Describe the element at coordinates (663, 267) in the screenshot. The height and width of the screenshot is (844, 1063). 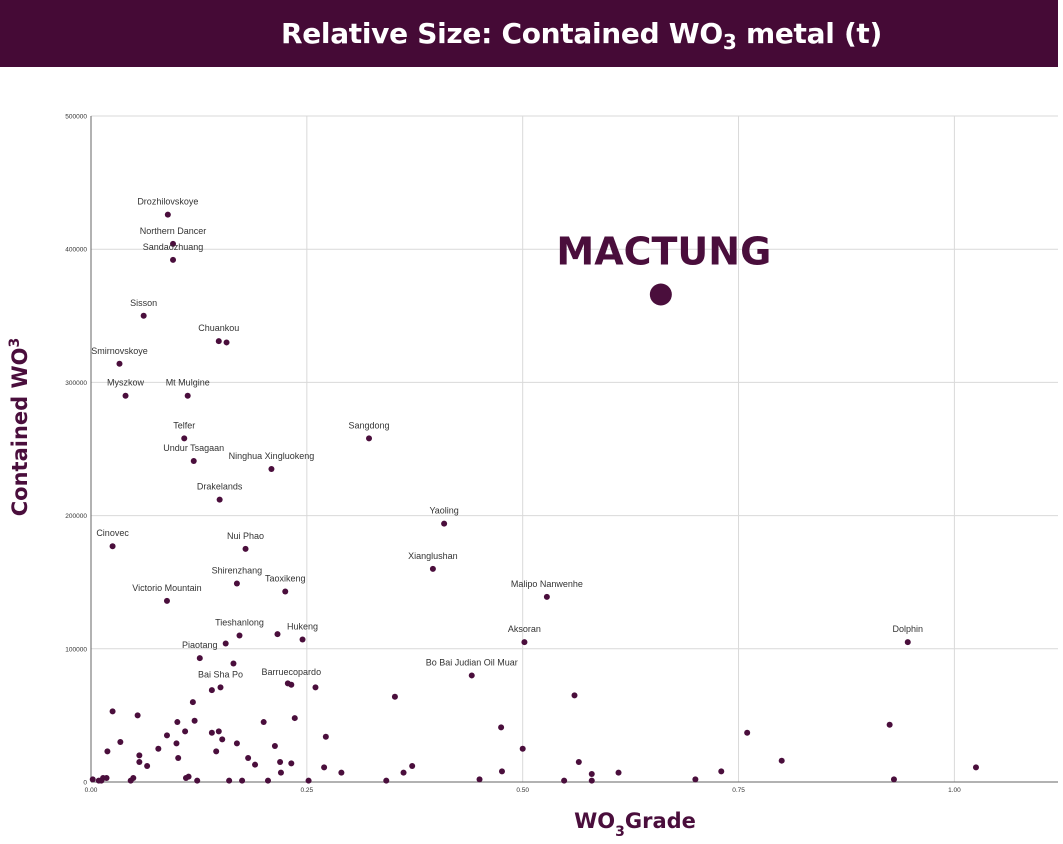
I see `highlight: MACTUNG` at that location.